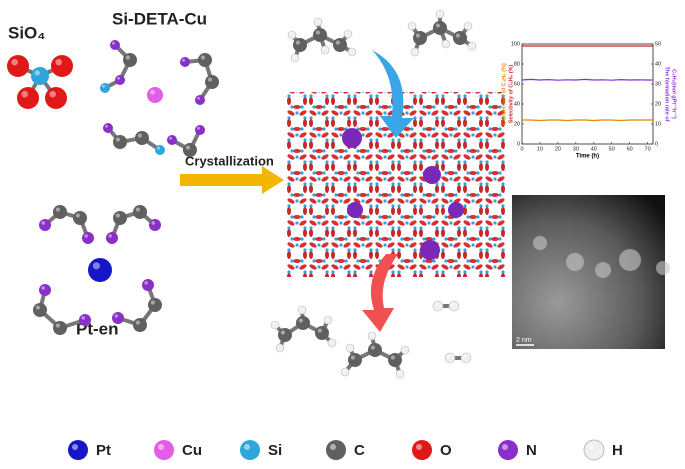  I want to click on legend: Pt Cu Si C O N H, so click(345, 450).